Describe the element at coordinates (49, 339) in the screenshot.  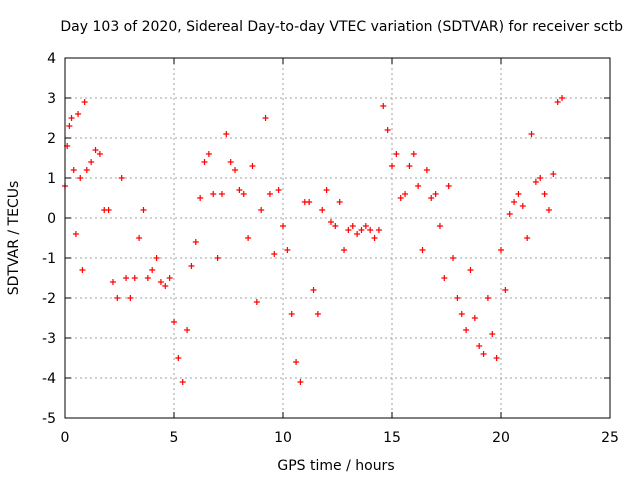
I see `y-tick-label: -3` at that location.